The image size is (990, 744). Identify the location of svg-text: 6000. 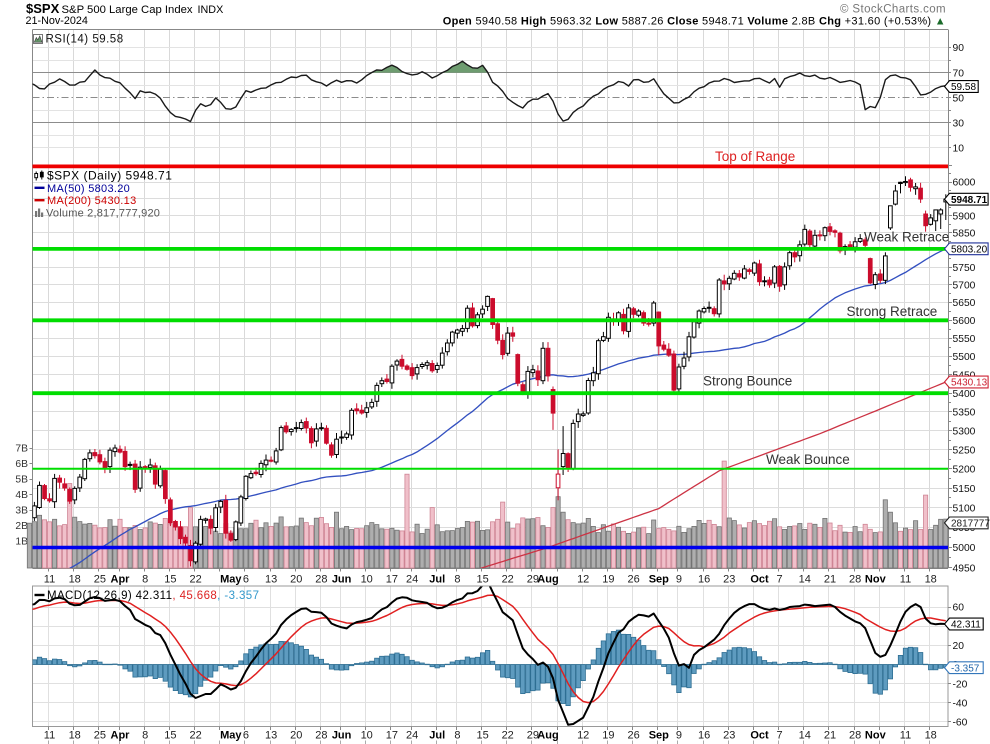
(964, 183).